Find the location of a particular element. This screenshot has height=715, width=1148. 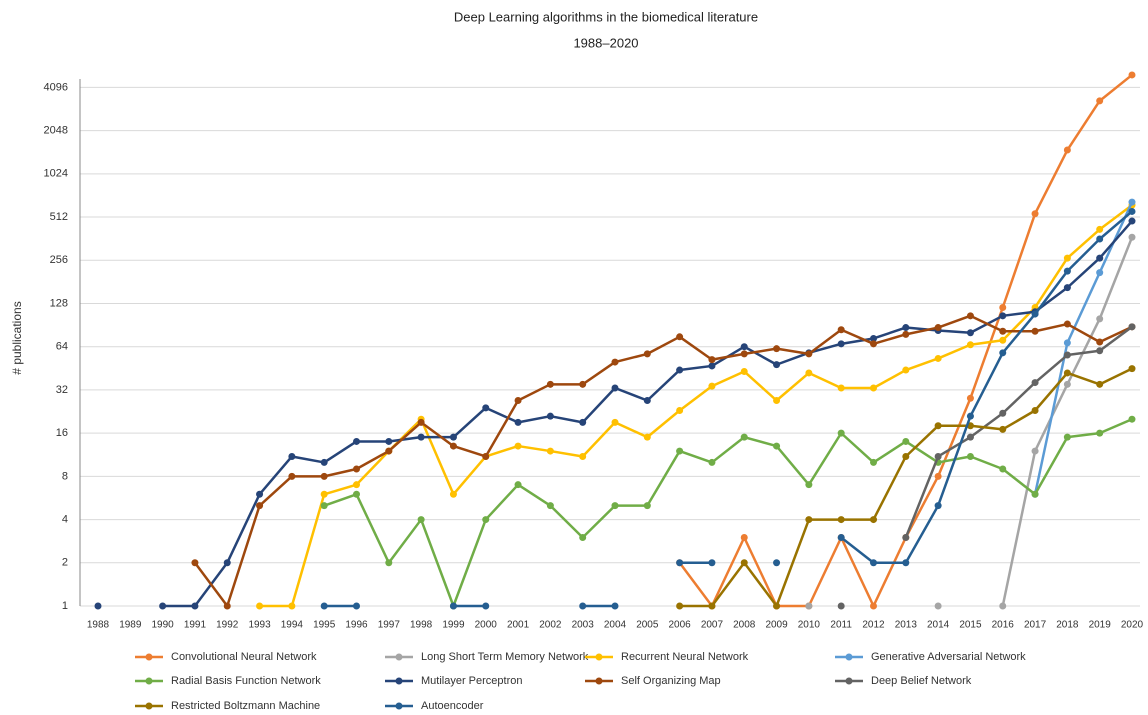

legend-item: Long Short Term Memory Network is located at coordinates (487, 657).